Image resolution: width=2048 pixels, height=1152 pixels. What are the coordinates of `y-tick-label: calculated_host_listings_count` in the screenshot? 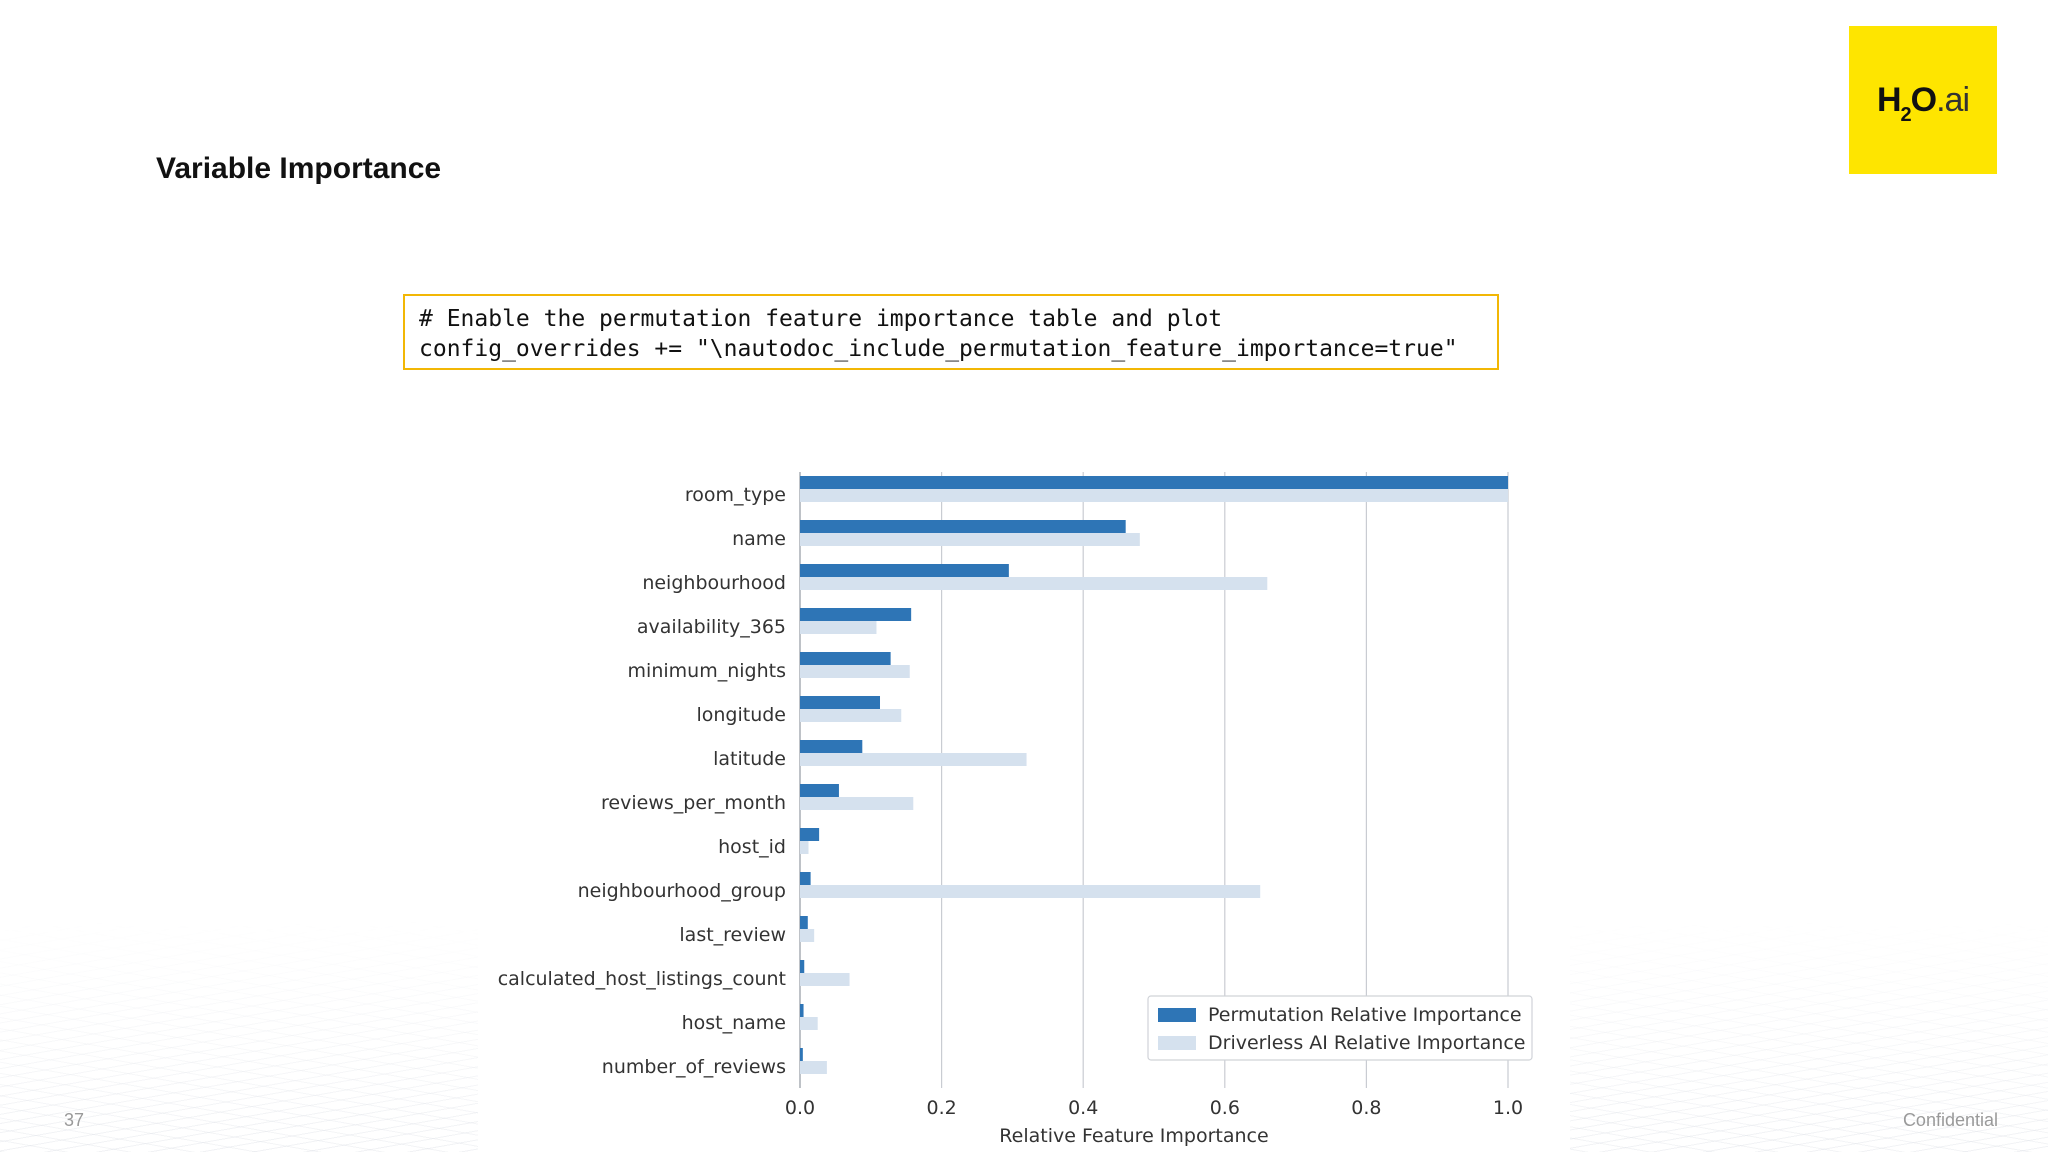 It's located at (642, 979).